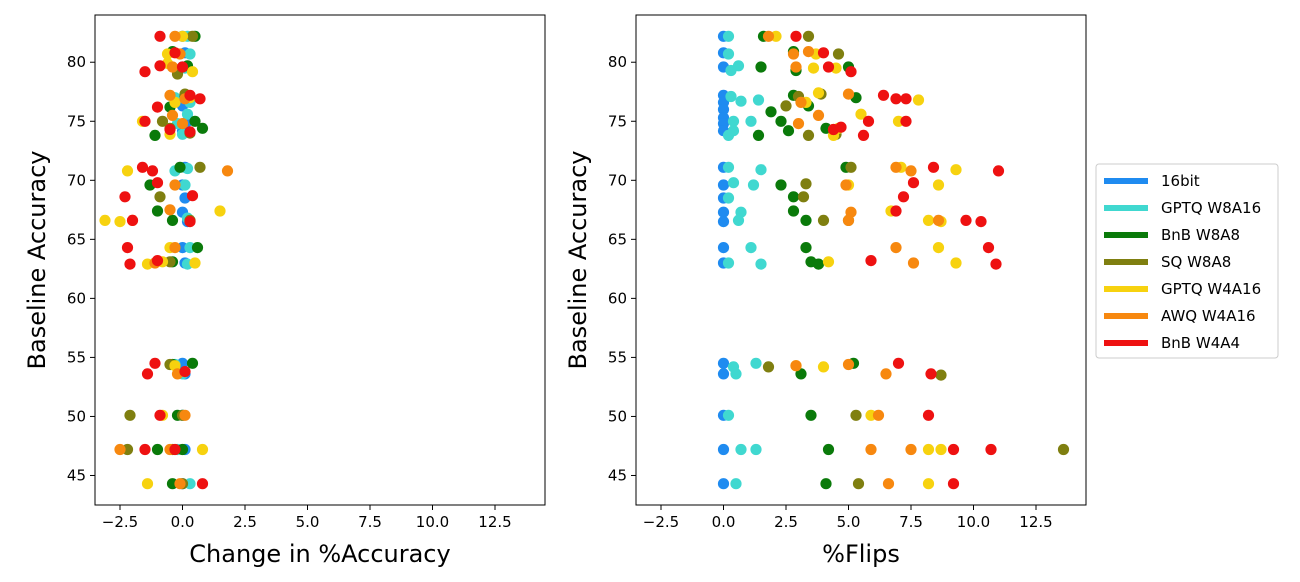  Describe the element at coordinates (617, 62) in the screenshot. I see `y-tick-label: 80` at that location.